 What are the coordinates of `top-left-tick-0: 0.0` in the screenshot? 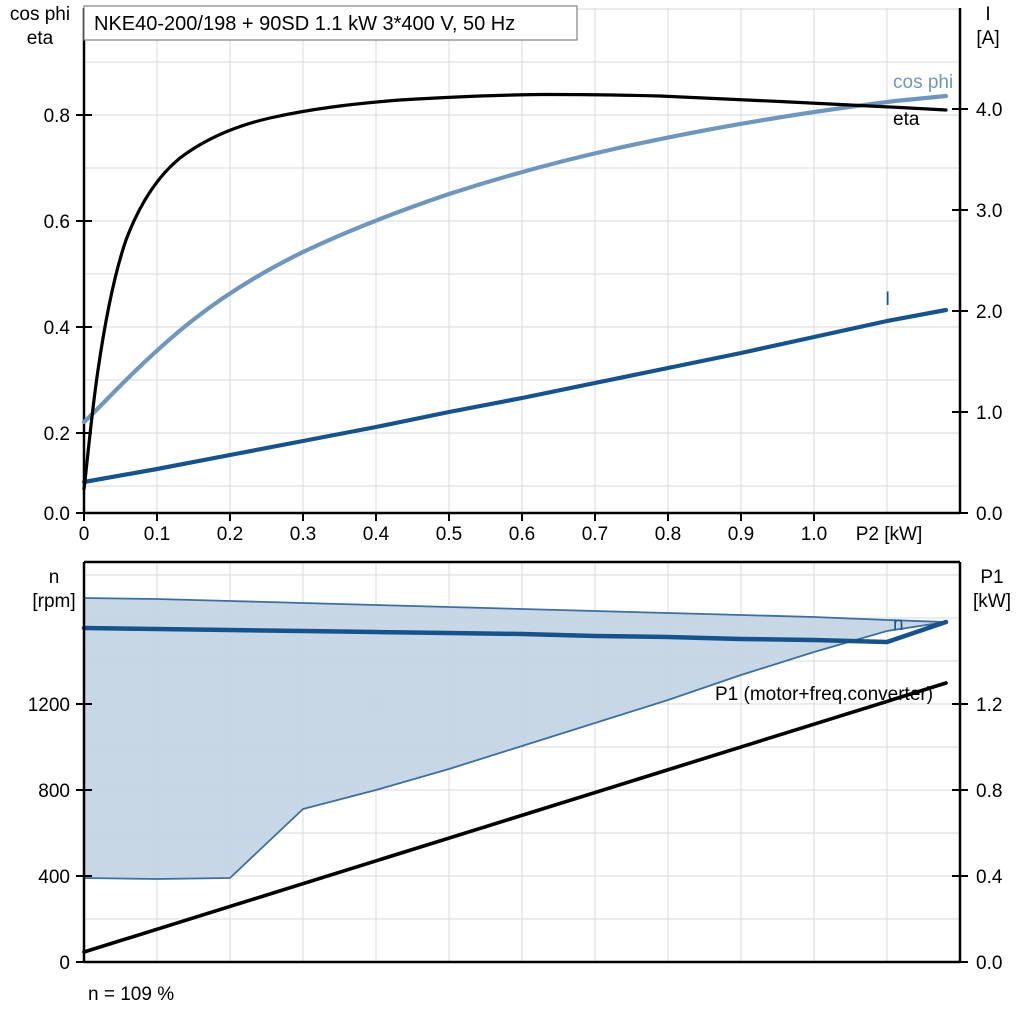 It's located at (57, 514).